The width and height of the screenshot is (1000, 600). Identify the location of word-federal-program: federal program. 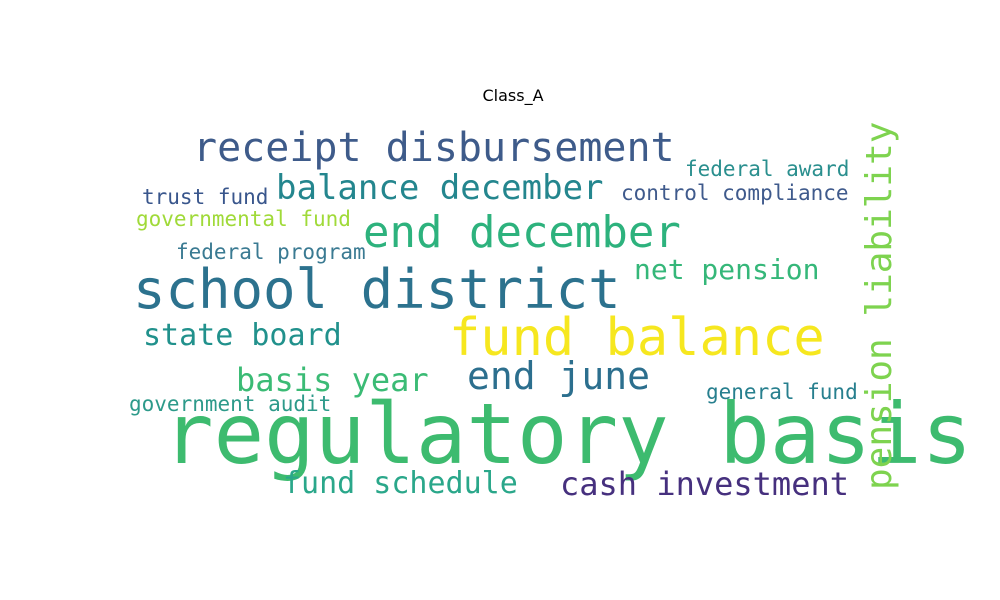
(271, 252).